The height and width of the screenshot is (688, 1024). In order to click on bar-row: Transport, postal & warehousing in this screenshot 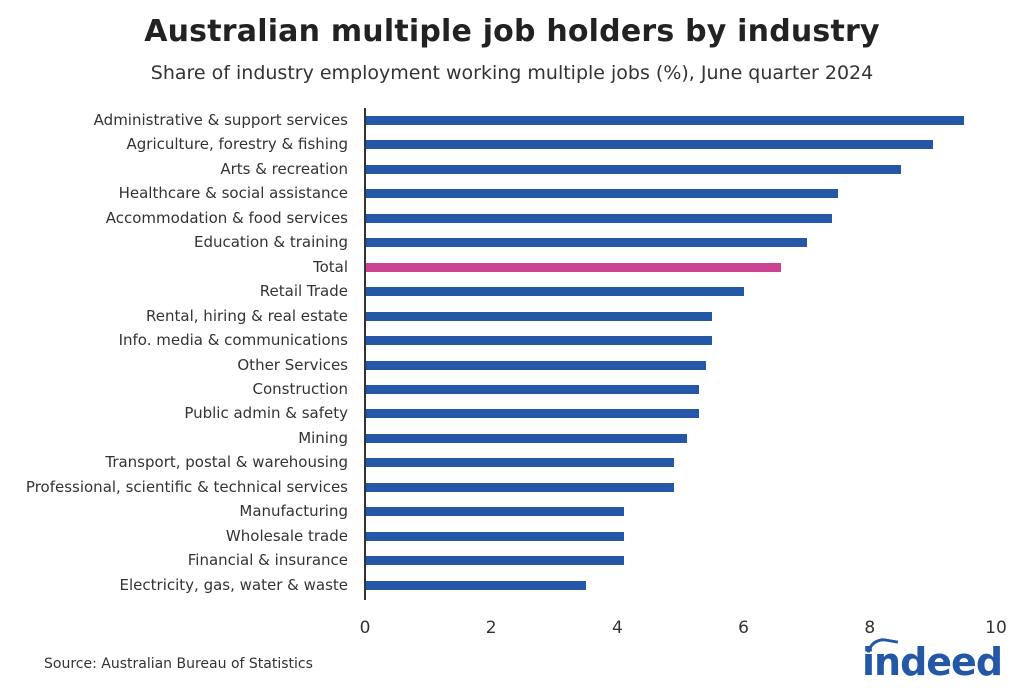, I will do `click(512, 462)`.